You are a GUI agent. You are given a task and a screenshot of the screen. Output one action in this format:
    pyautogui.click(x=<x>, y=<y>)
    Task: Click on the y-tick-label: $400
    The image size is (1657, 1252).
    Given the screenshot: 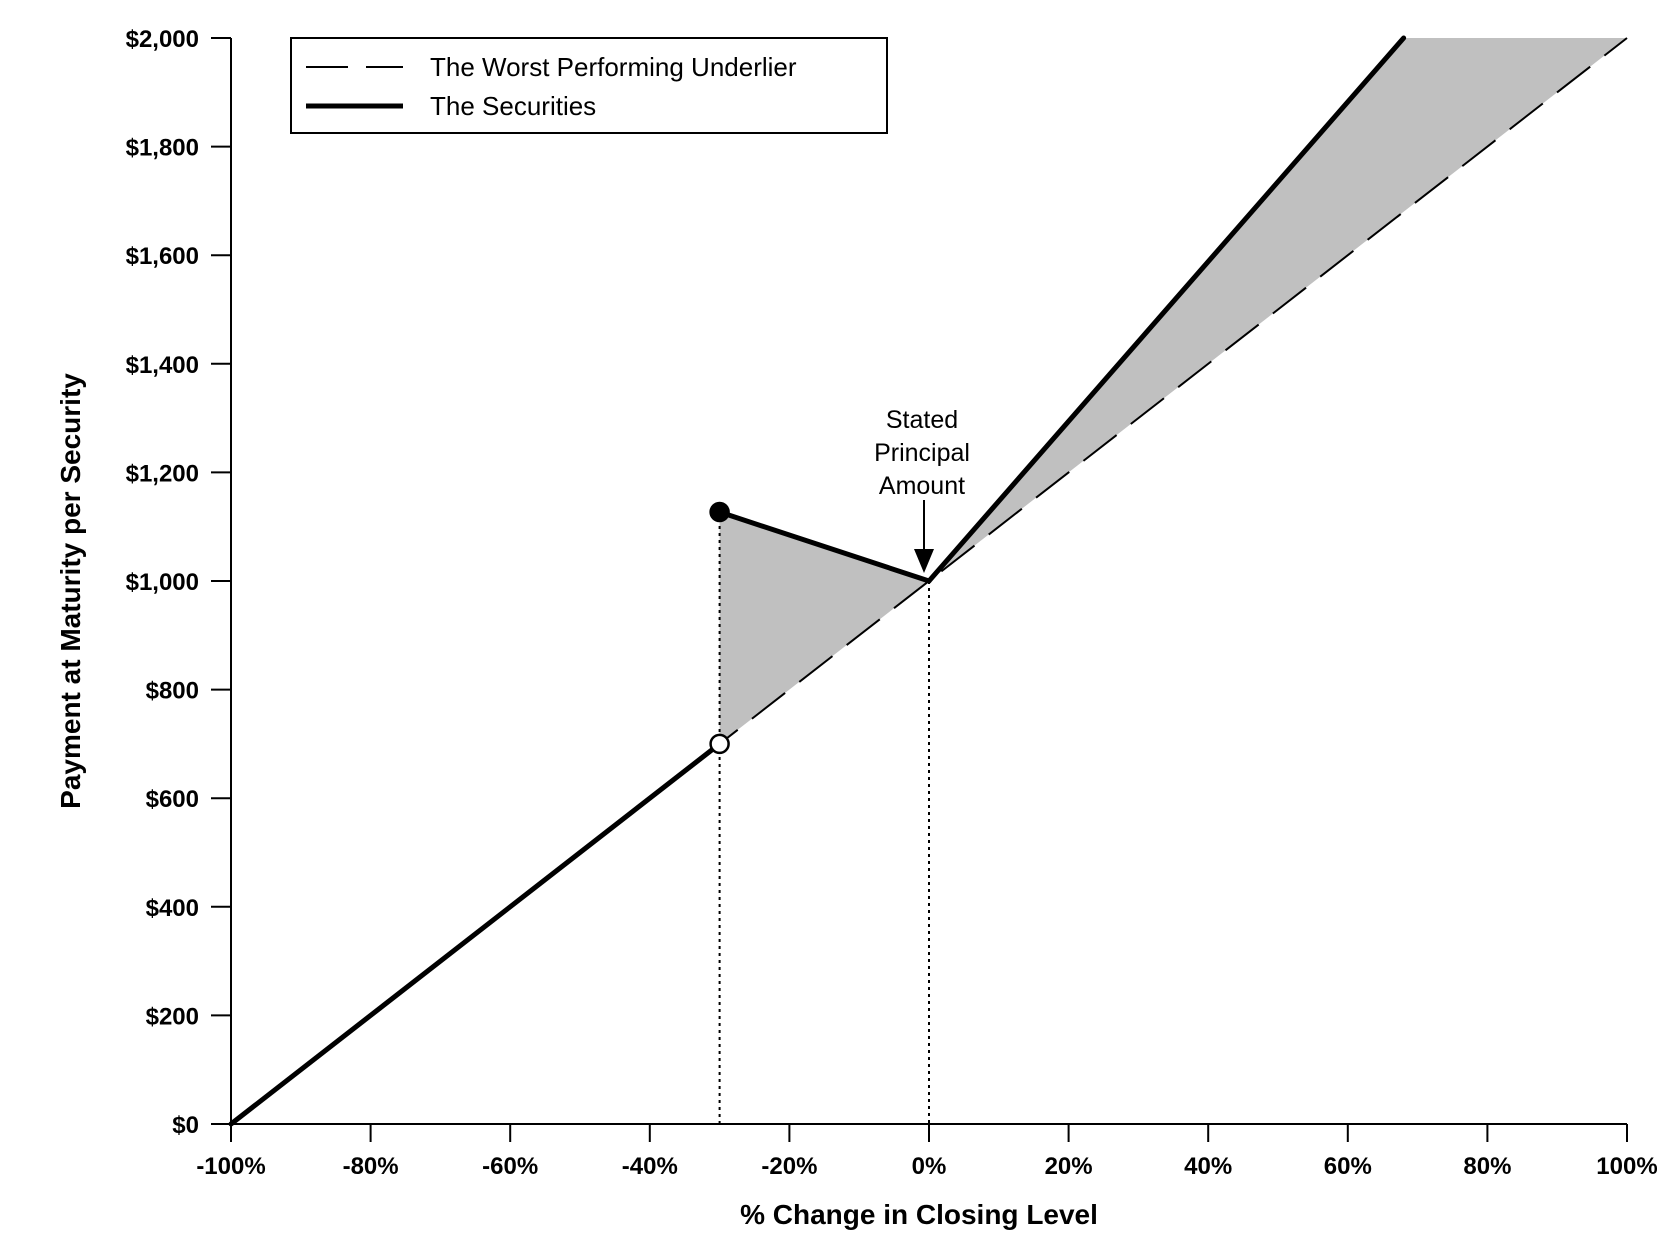 What is the action you would take?
    pyautogui.click(x=172, y=908)
    